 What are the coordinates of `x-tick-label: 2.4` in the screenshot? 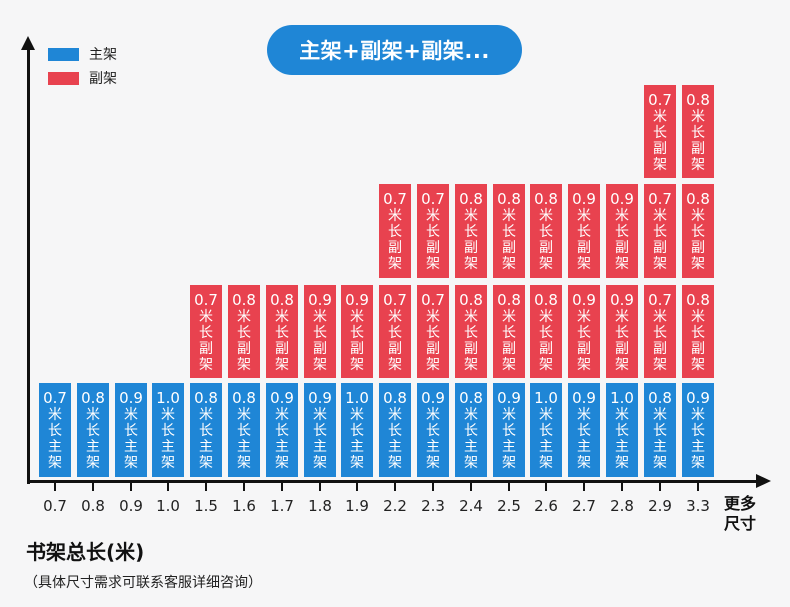 It's located at (471, 506).